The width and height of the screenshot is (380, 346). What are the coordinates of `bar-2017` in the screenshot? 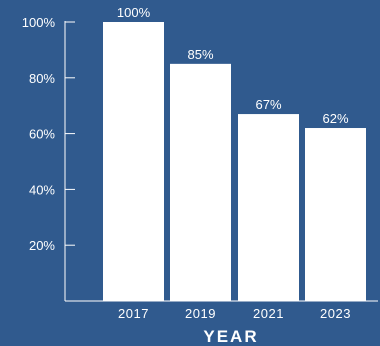 It's located at (133, 161).